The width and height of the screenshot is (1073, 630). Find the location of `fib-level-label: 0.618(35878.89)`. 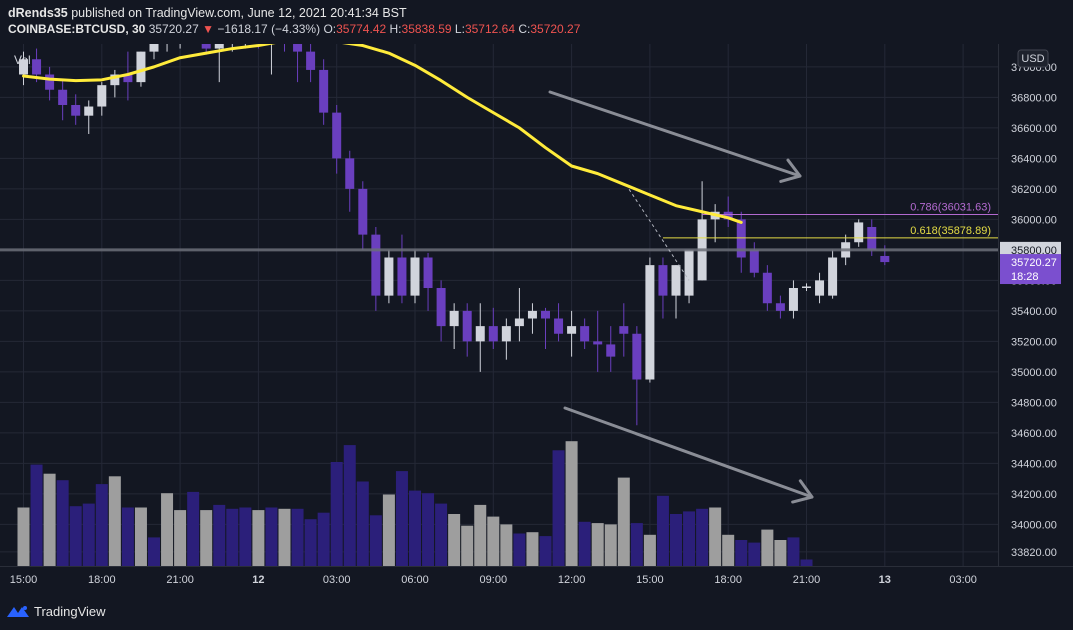

fib-level-label: 0.618(35878.89) is located at coordinates (950, 231).